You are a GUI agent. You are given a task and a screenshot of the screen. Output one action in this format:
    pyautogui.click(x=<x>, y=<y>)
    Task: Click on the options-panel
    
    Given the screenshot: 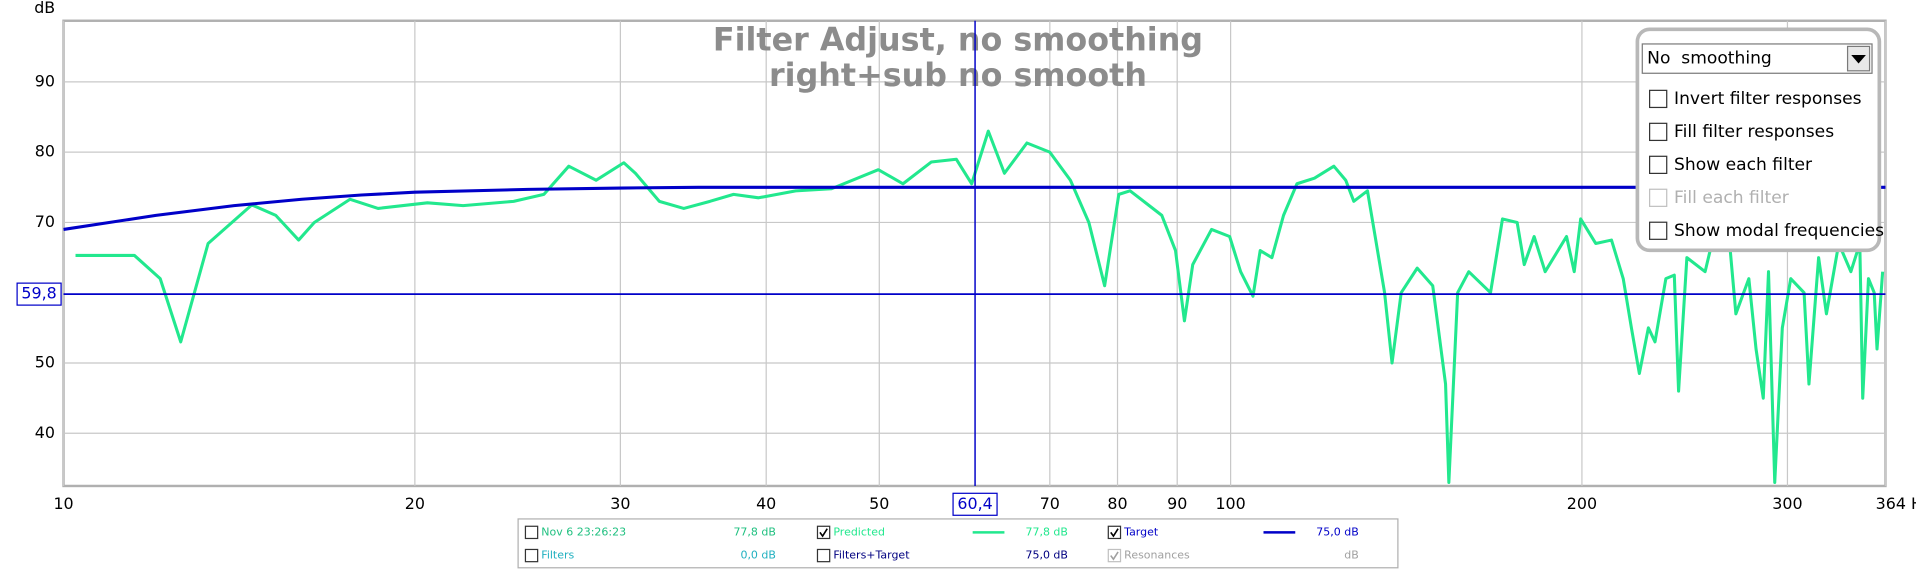 What is the action you would take?
    pyautogui.click(x=1758, y=140)
    